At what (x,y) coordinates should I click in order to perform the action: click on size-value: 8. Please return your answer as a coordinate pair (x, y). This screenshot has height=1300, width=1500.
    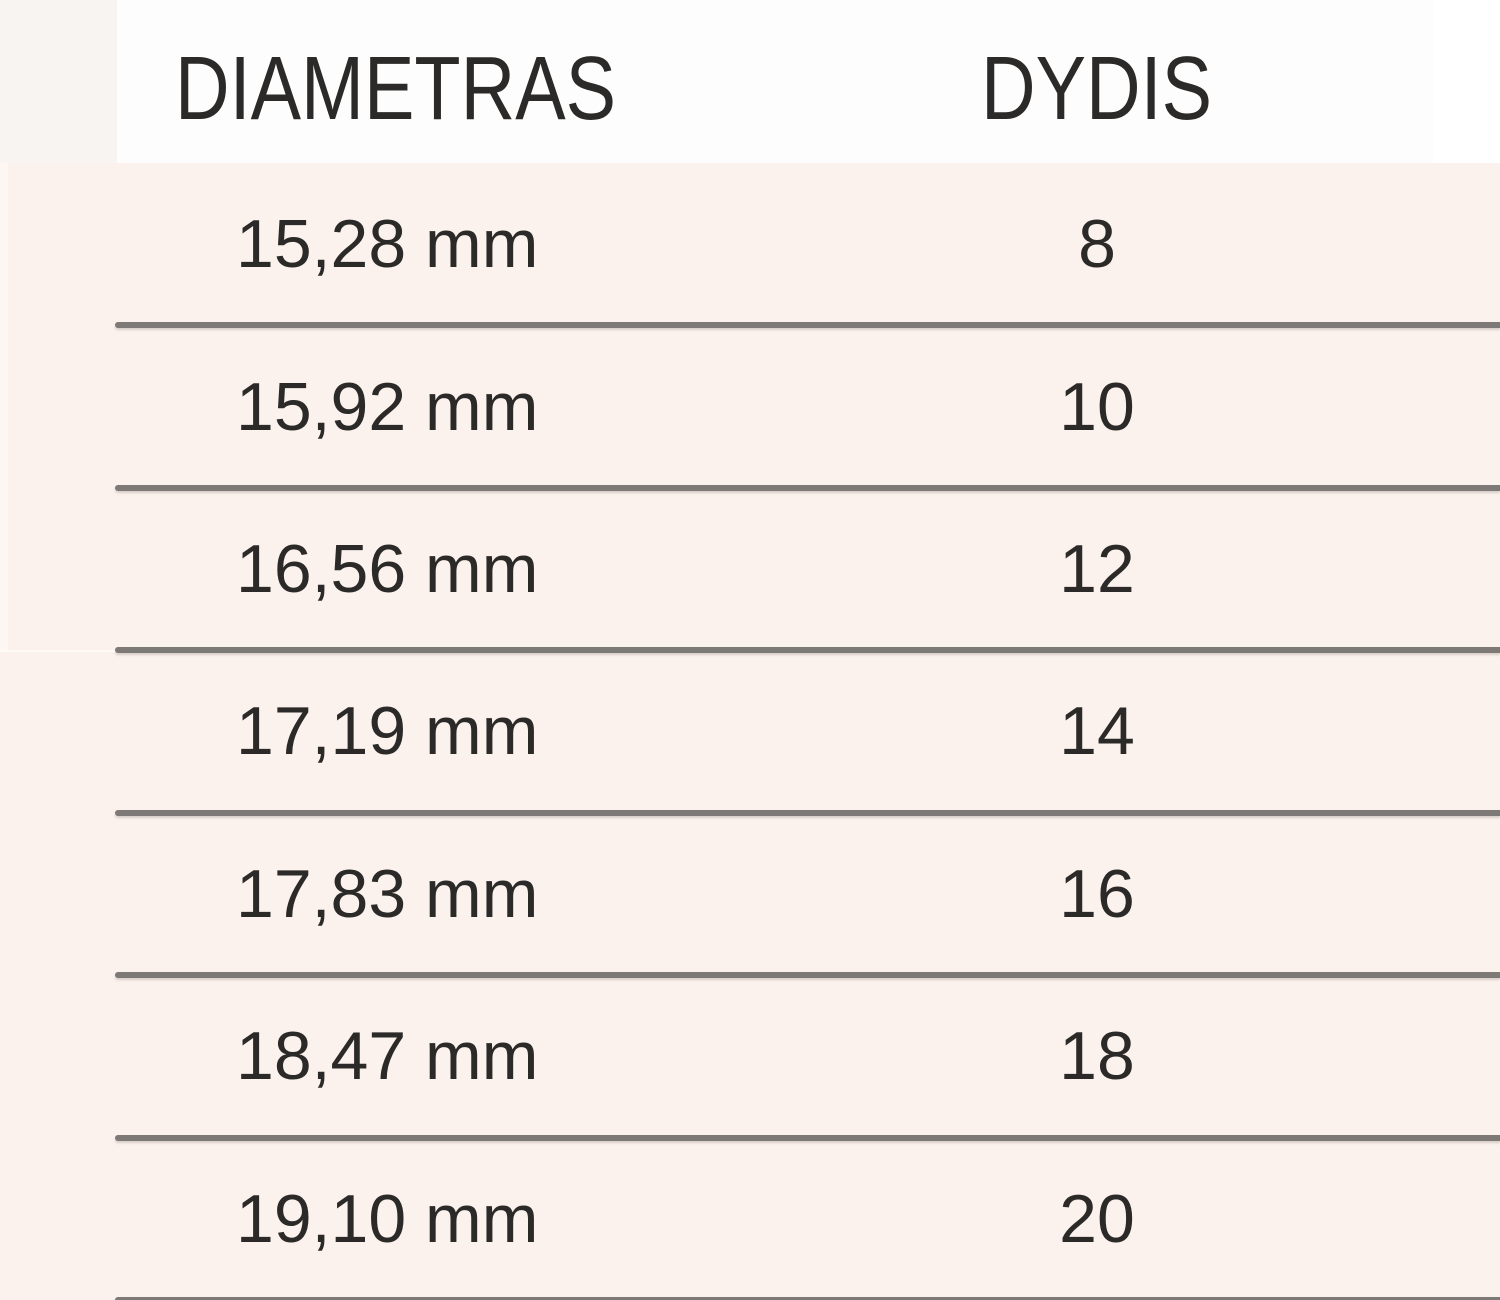
    Looking at the image, I should click on (1097, 244).